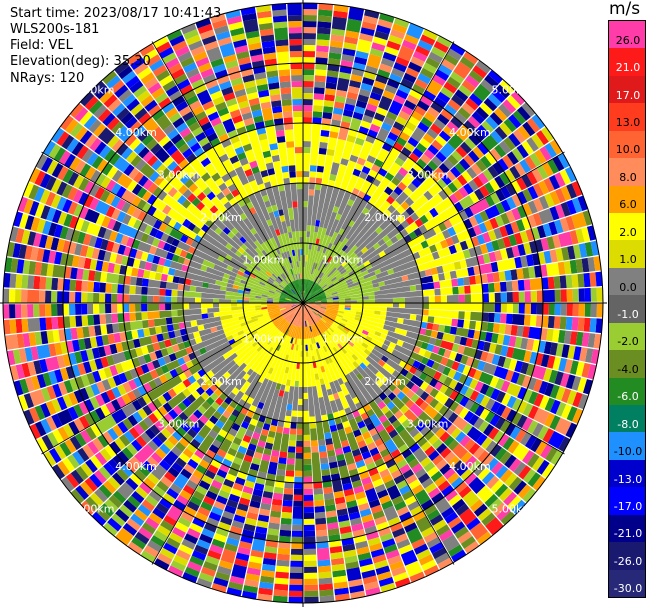 This screenshot has width=647, height=607. What do you see at coordinates (628, 232) in the screenshot?
I see `colorbar-tick-label: 2.0` at bounding box center [628, 232].